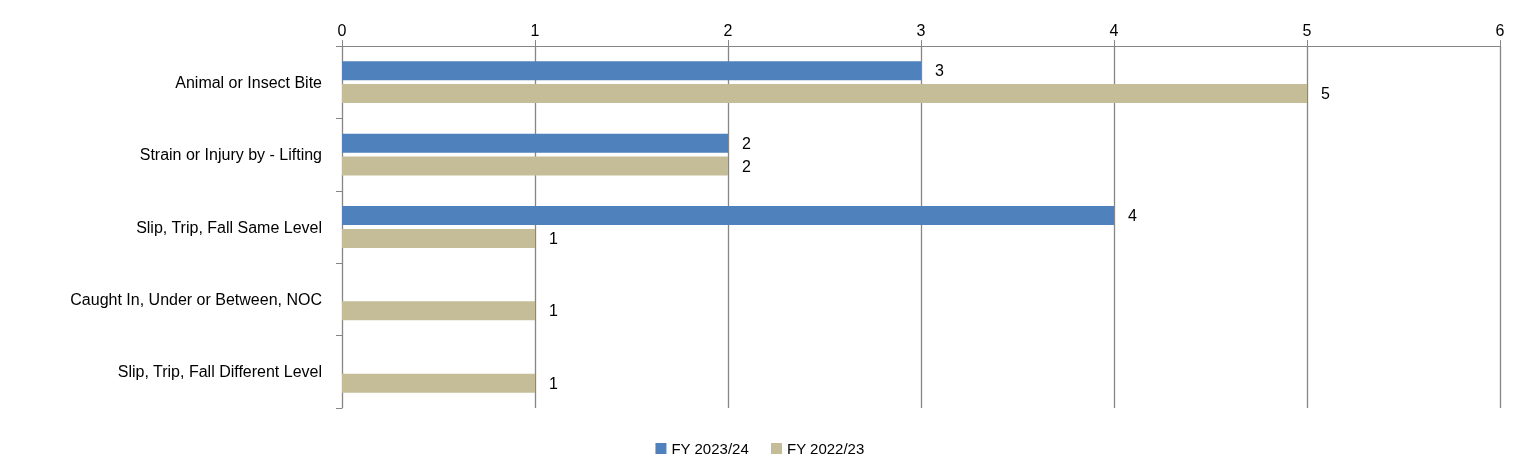 The image size is (1520, 463). I want to click on x-tick-label: 1, so click(535, 30).